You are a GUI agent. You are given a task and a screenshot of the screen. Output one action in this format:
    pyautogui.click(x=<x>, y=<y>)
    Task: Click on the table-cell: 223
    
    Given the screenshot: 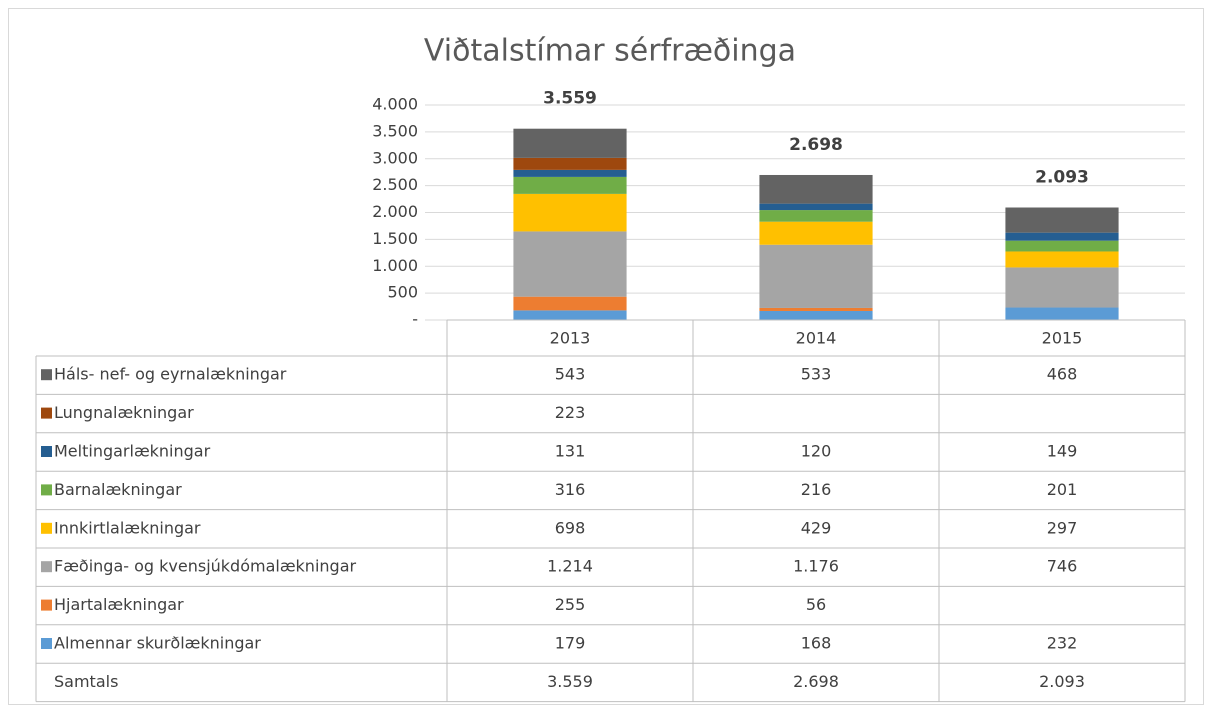 What is the action you would take?
    pyautogui.click(x=570, y=412)
    